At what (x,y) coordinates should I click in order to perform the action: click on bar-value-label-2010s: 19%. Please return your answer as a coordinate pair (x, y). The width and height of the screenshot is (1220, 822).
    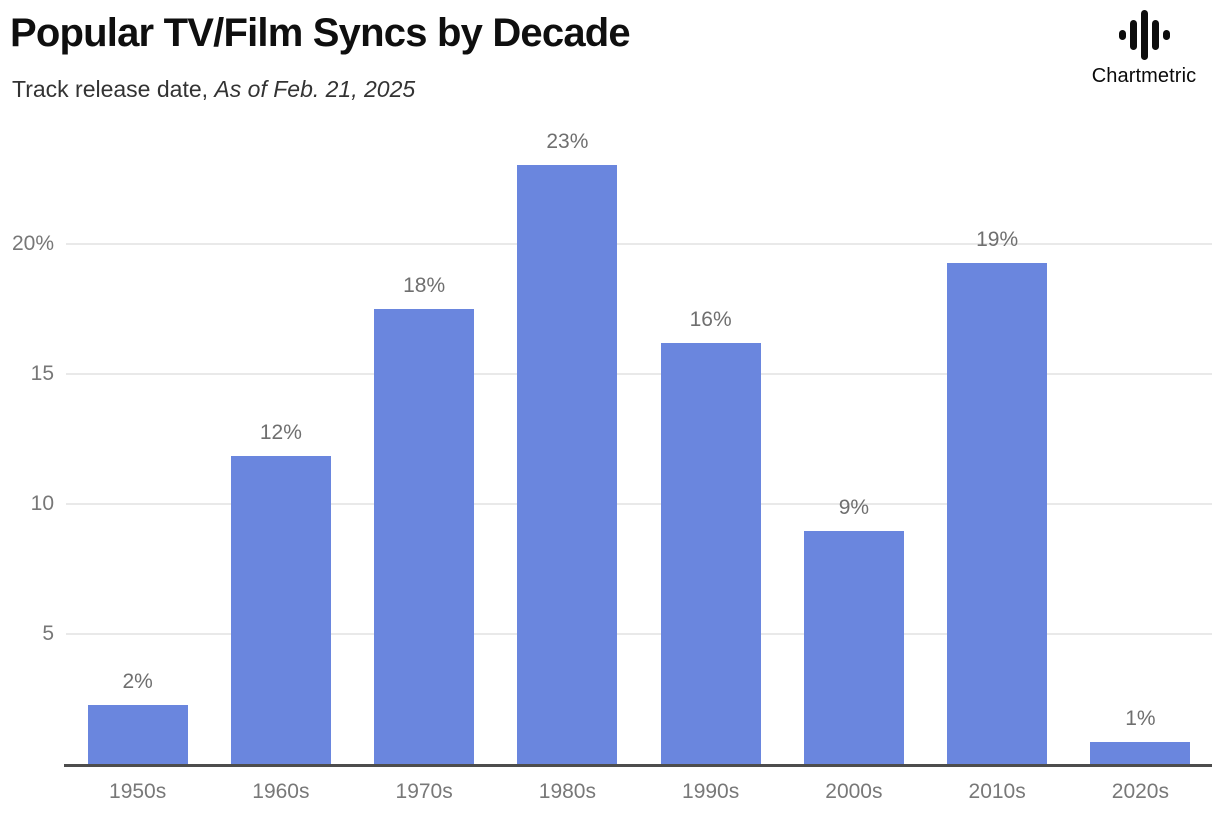
    Looking at the image, I should click on (997, 239).